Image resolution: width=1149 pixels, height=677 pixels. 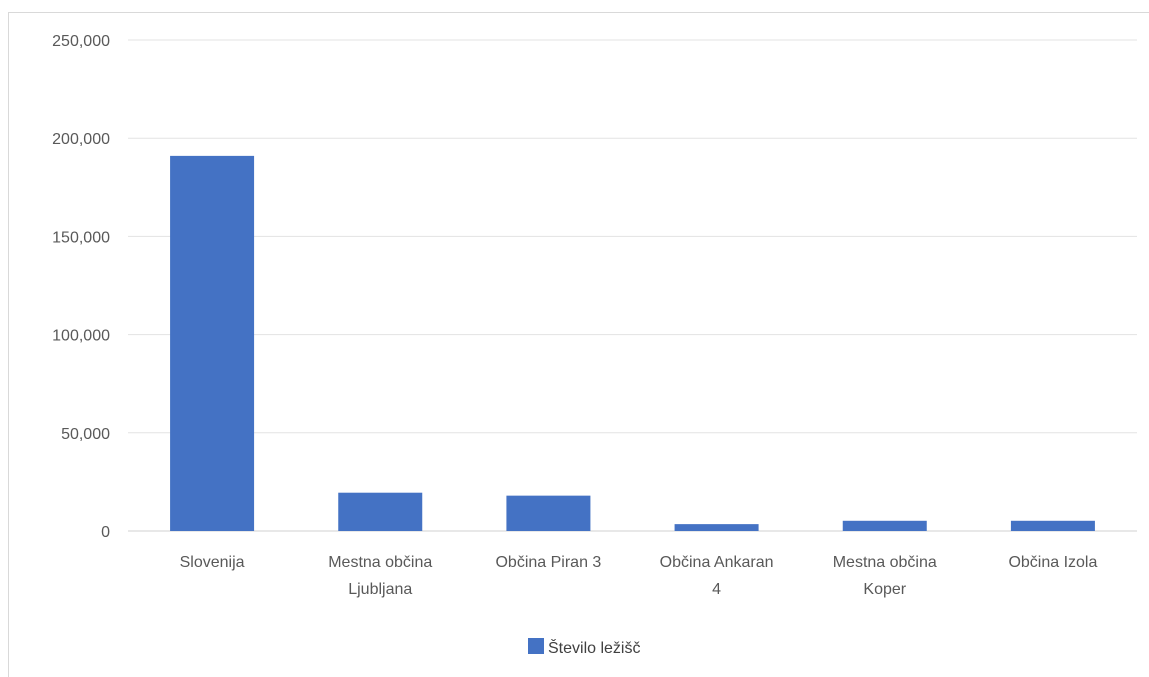 What do you see at coordinates (885, 576) in the screenshot?
I see `x-tick-label: Mestna občina Koper` at bounding box center [885, 576].